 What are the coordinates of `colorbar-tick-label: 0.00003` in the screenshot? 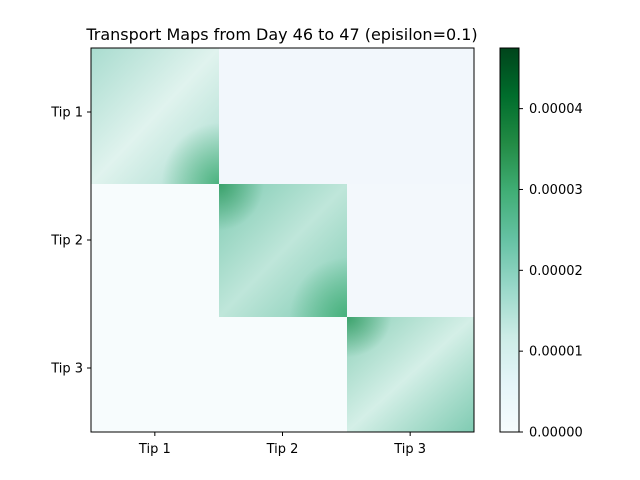 It's located at (556, 190).